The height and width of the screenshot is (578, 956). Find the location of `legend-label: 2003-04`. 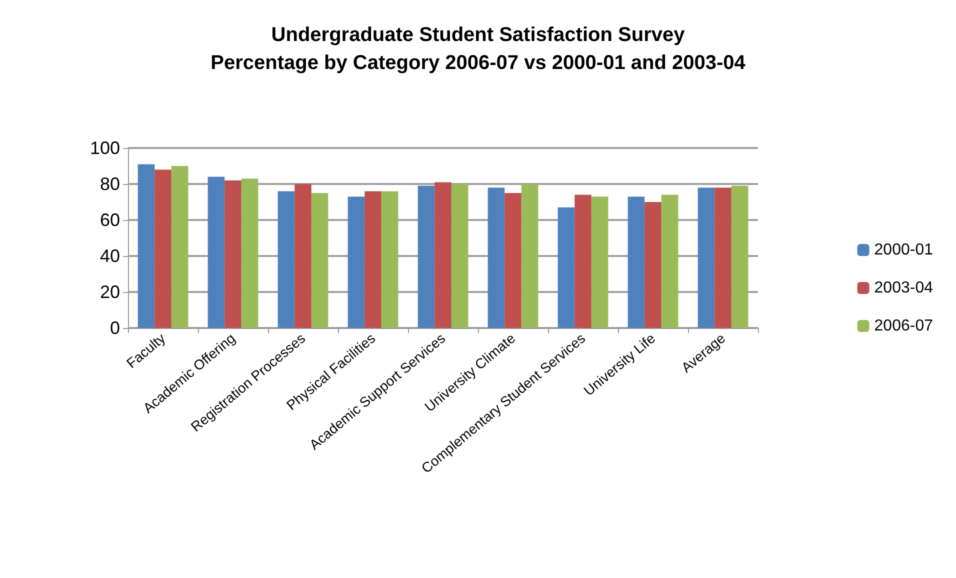

legend-label: 2003-04 is located at coordinates (904, 288).